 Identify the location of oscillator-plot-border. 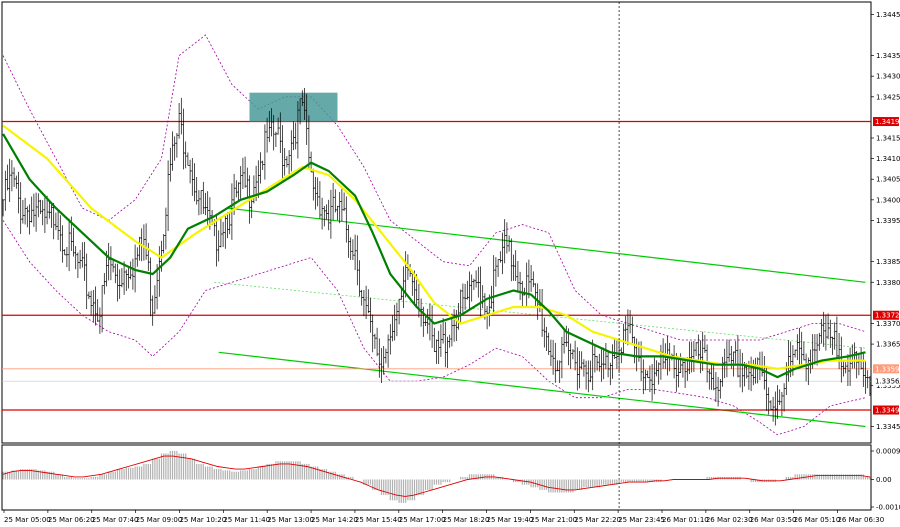
(436, 477).